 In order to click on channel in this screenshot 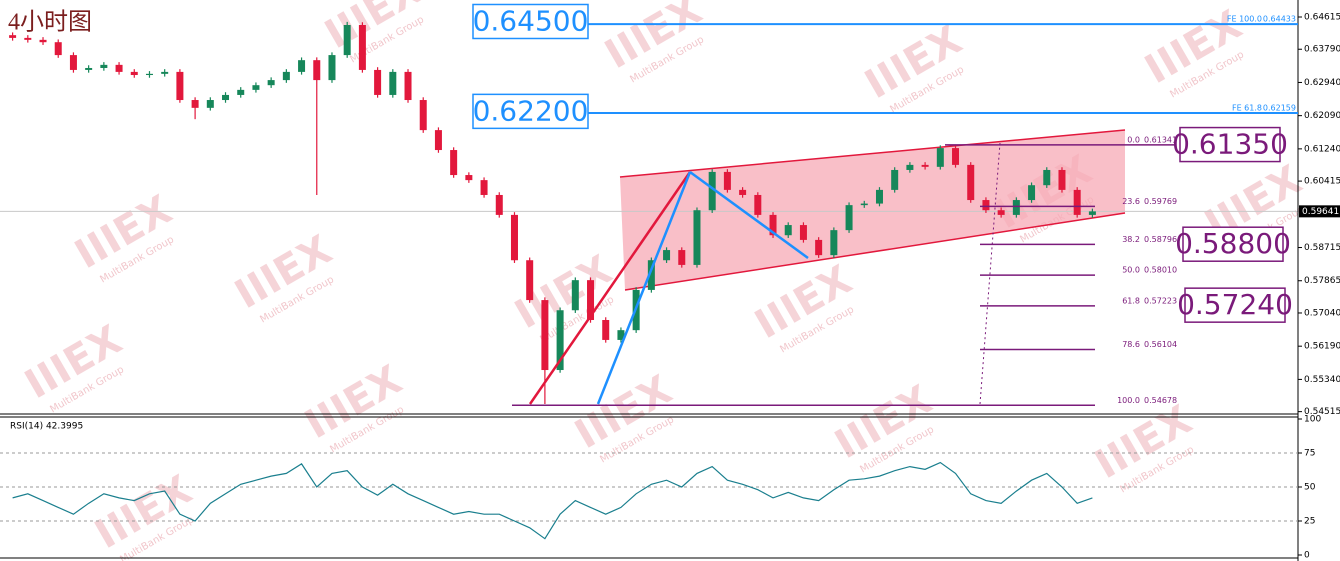, I will do `click(872, 210)`.